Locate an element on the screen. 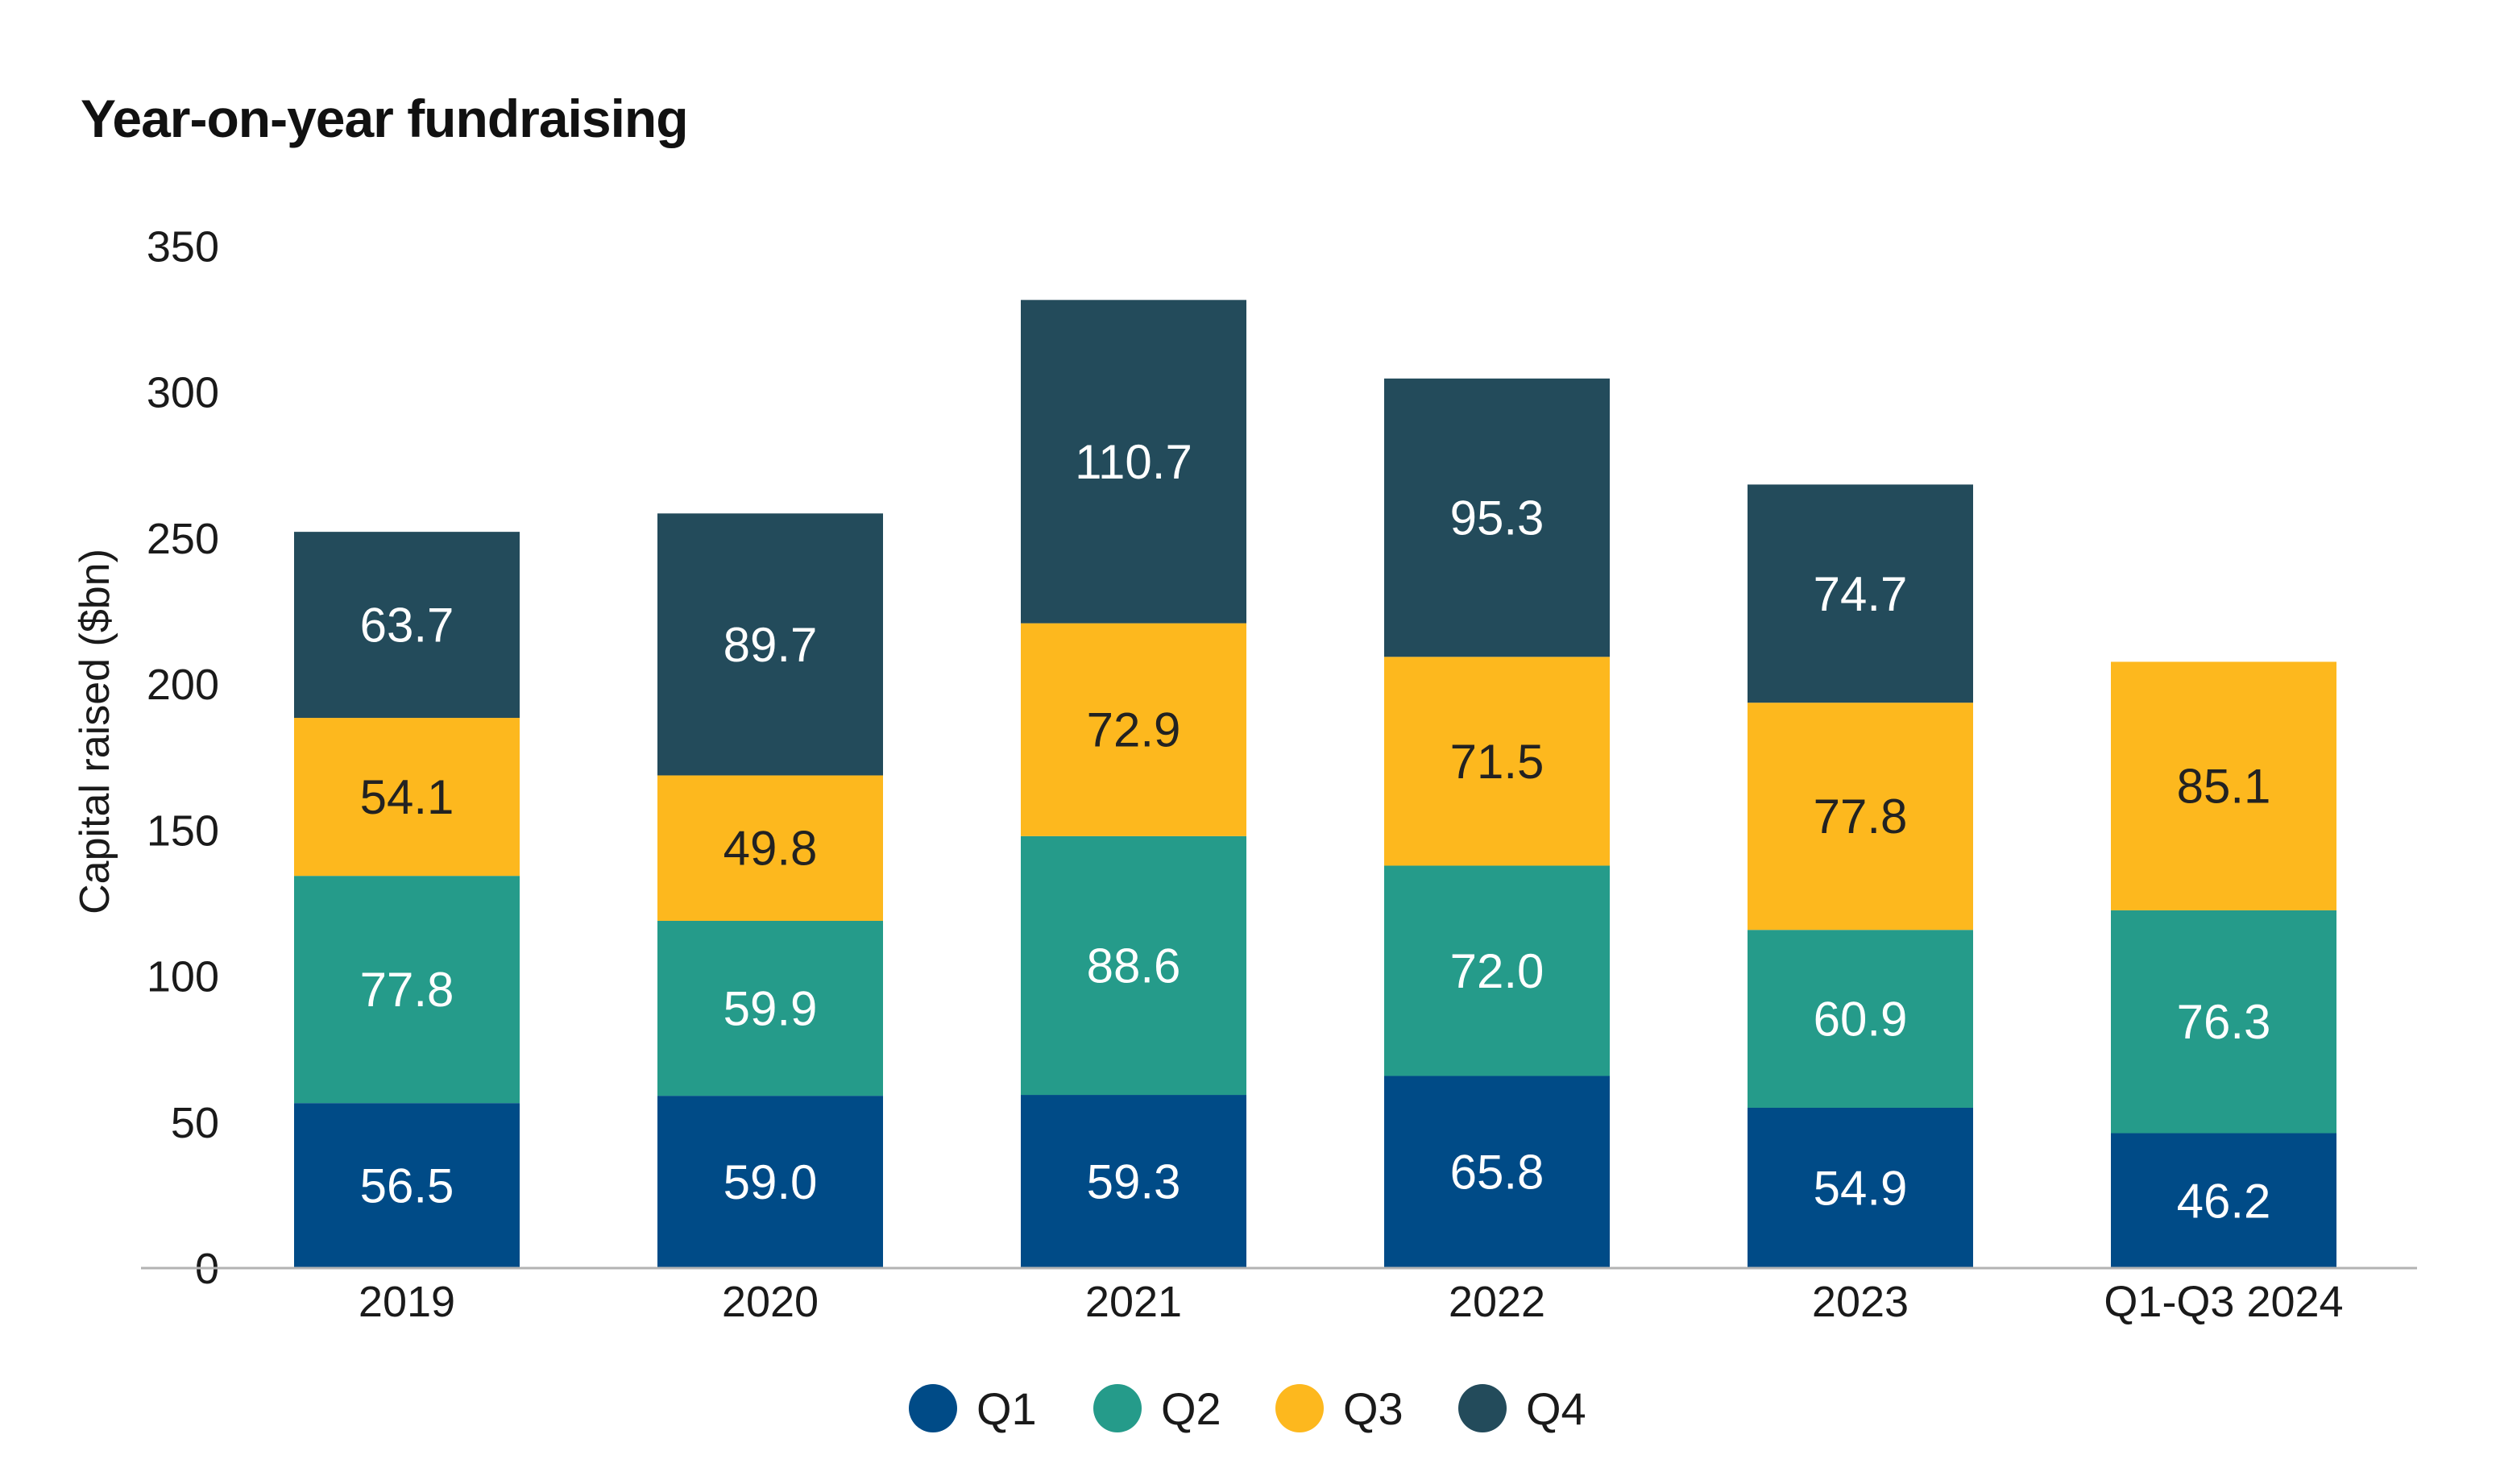 Image resolution: width=2496 pixels, height=1484 pixels. legend-swatch-q3 is located at coordinates (1299, 1408).